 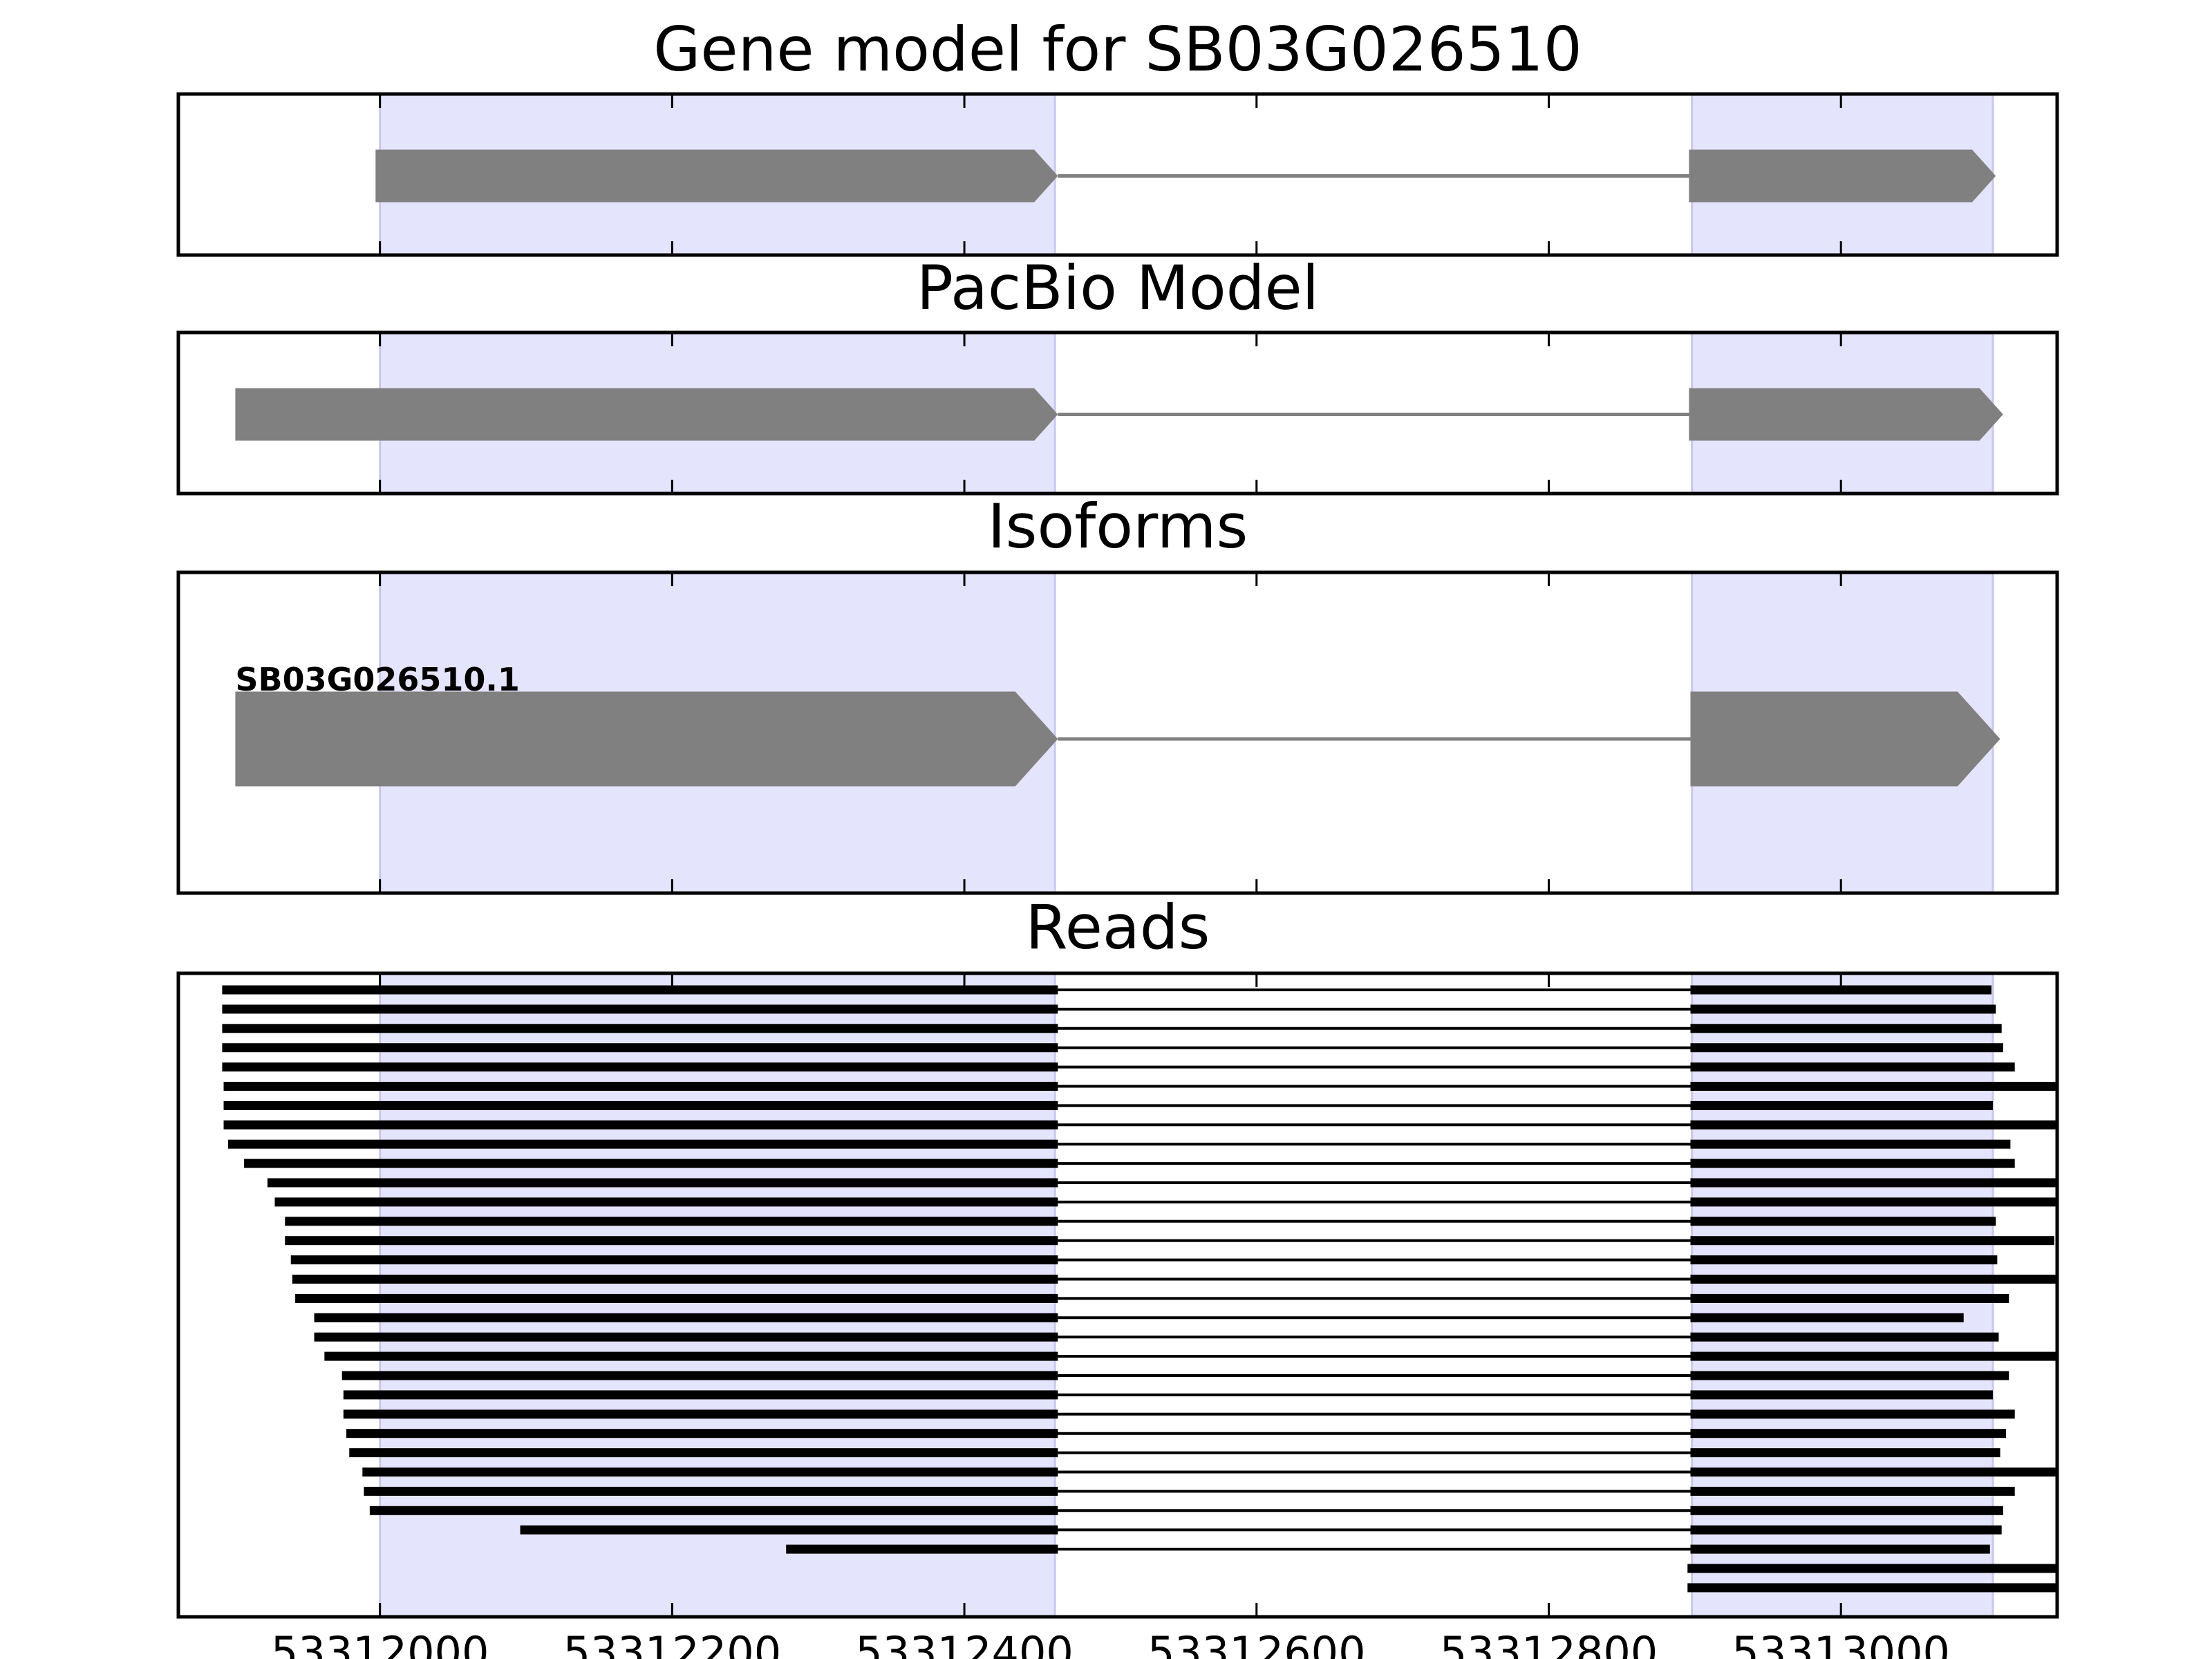 What do you see at coordinates (1117, 49) in the screenshot?
I see `panel-title: Gene model for SB03G026510` at bounding box center [1117, 49].